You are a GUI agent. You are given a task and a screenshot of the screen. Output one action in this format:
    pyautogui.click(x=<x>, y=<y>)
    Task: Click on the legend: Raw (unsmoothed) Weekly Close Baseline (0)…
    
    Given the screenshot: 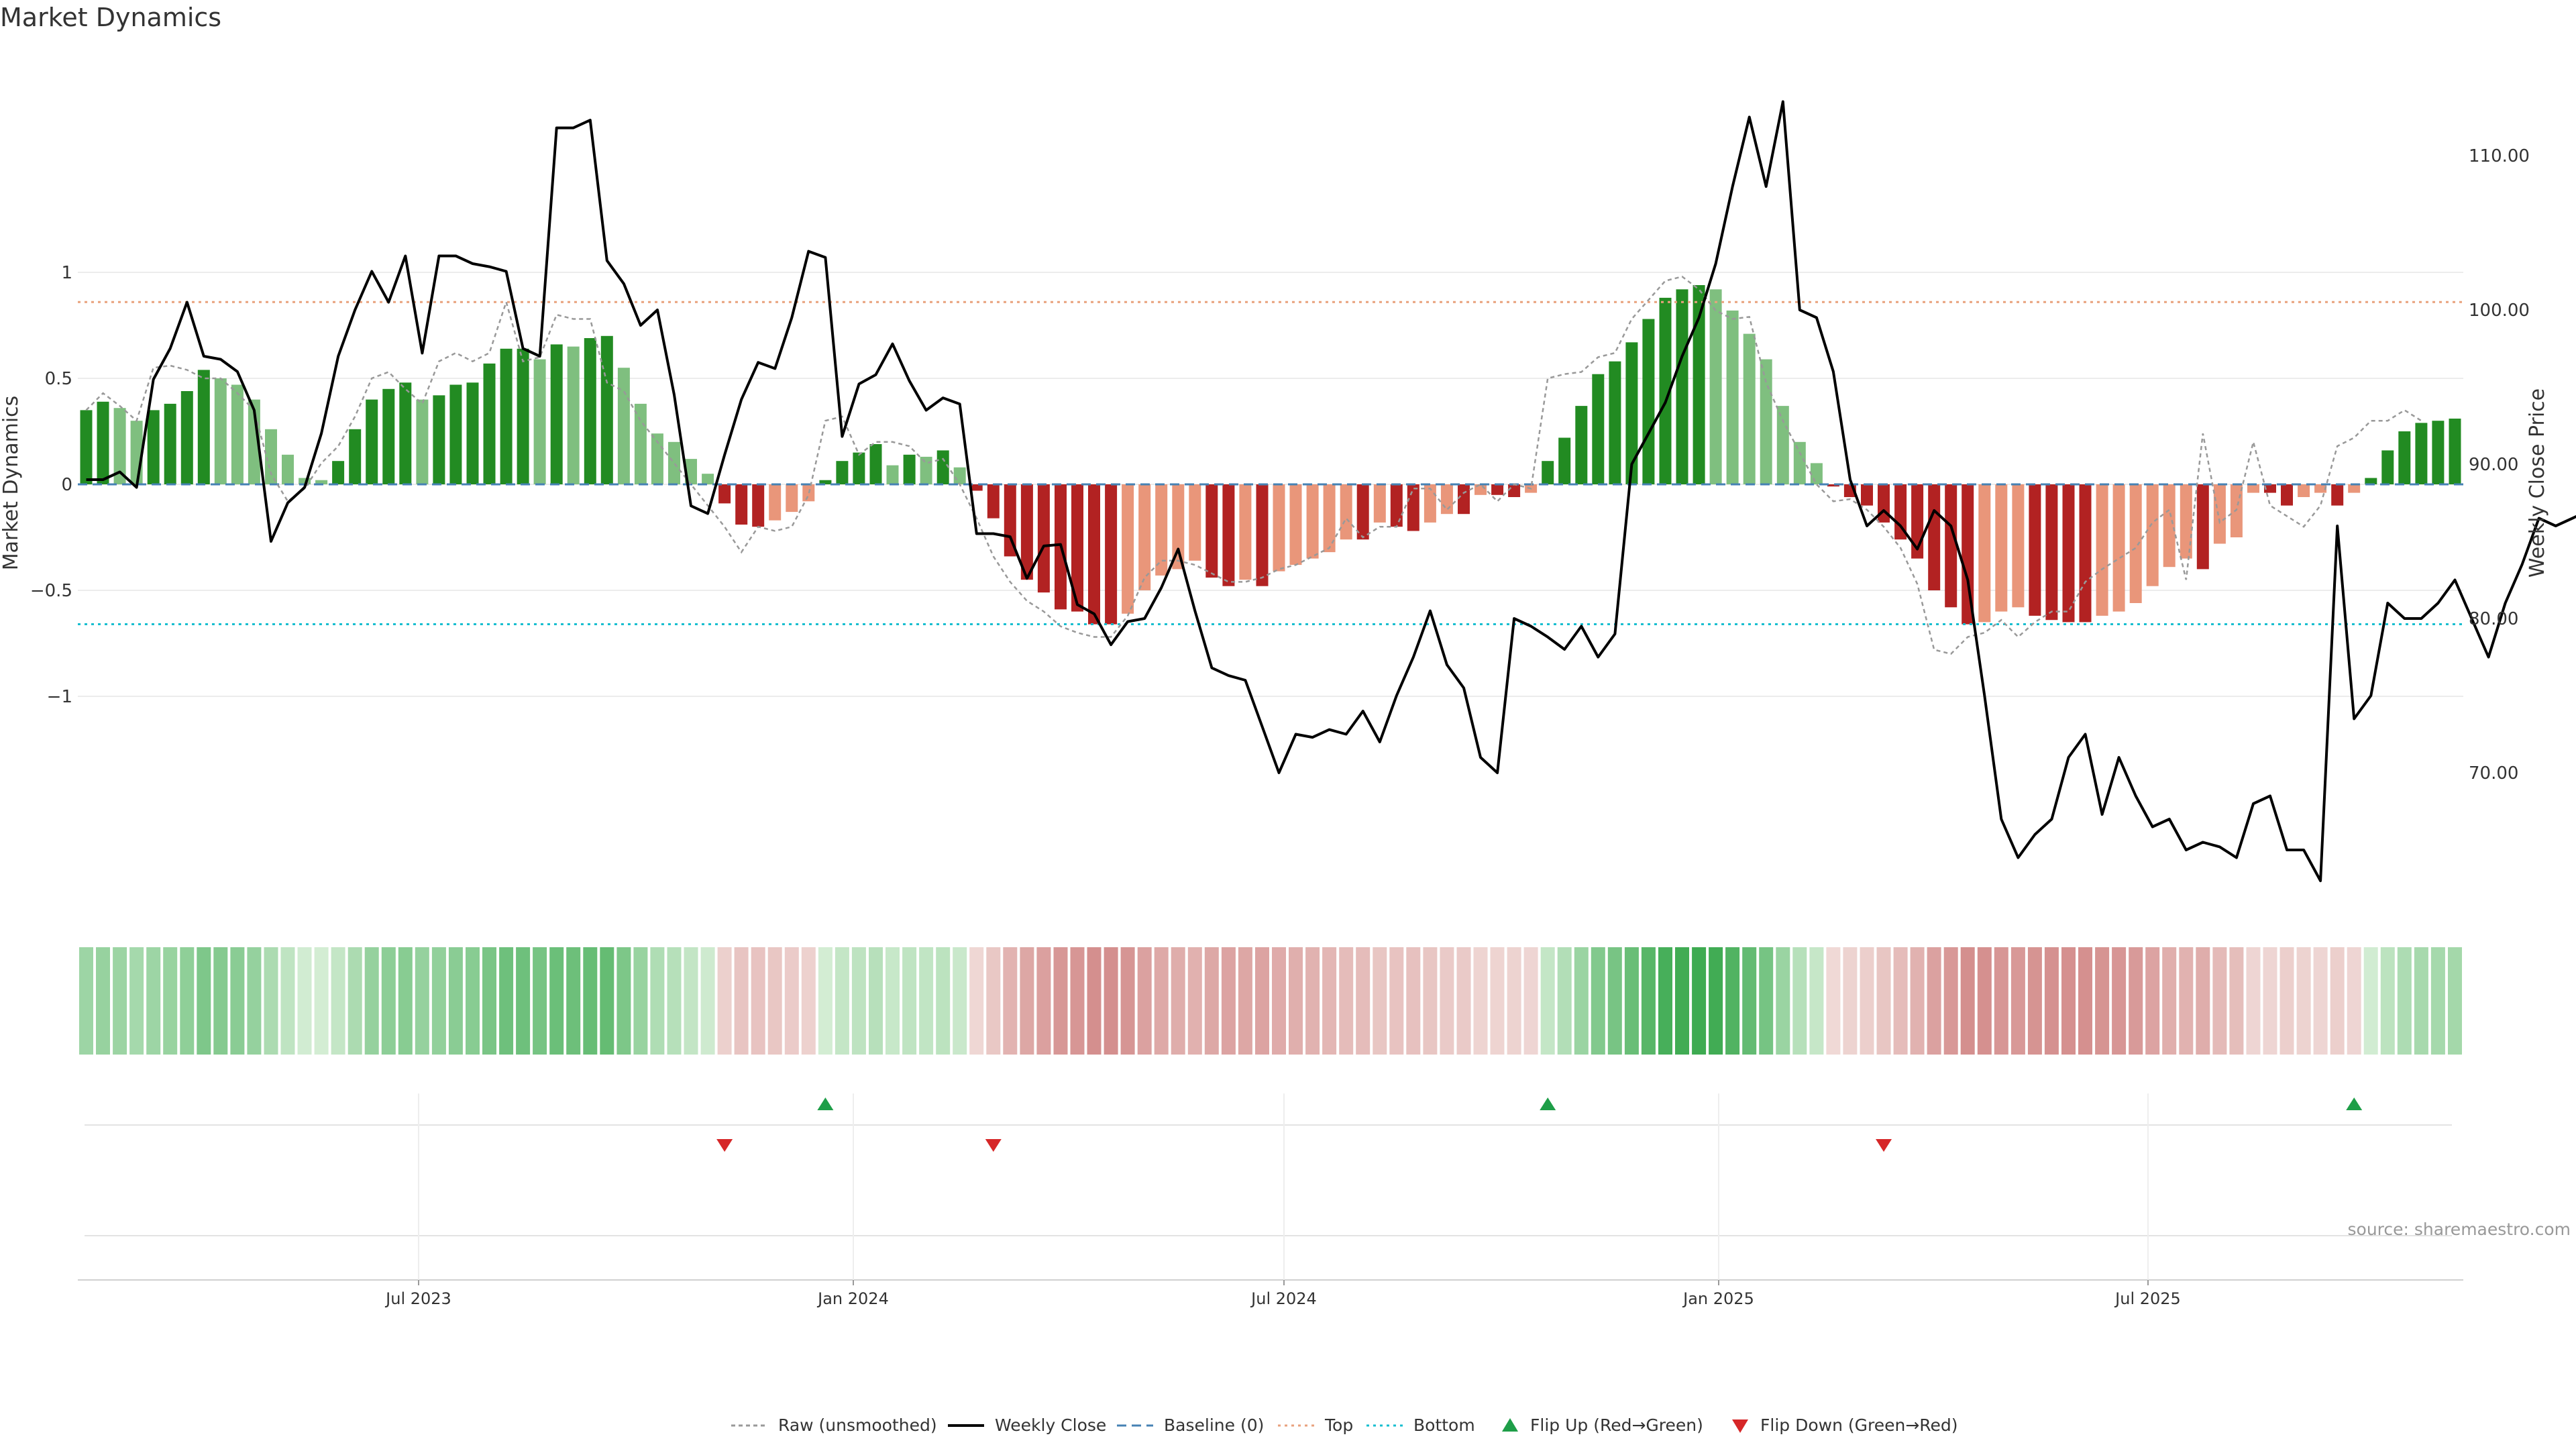 What is the action you would take?
    pyautogui.click(x=1344, y=1425)
    